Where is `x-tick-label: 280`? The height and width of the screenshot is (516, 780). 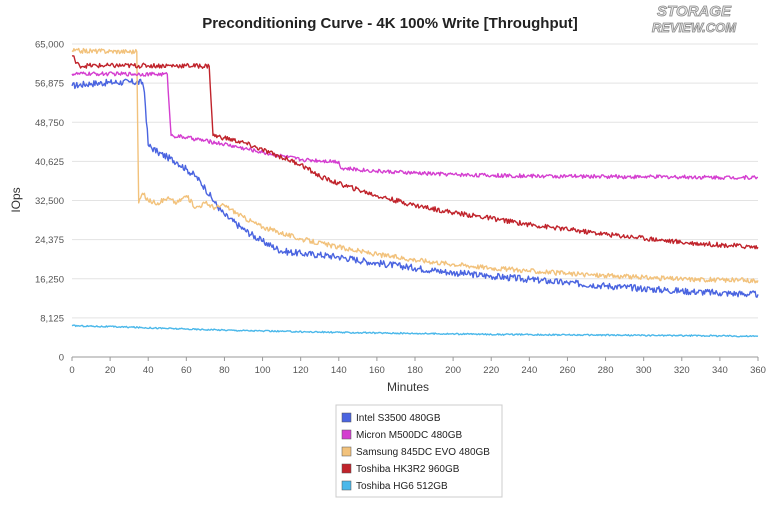
x-tick-label: 280 is located at coordinates (606, 370).